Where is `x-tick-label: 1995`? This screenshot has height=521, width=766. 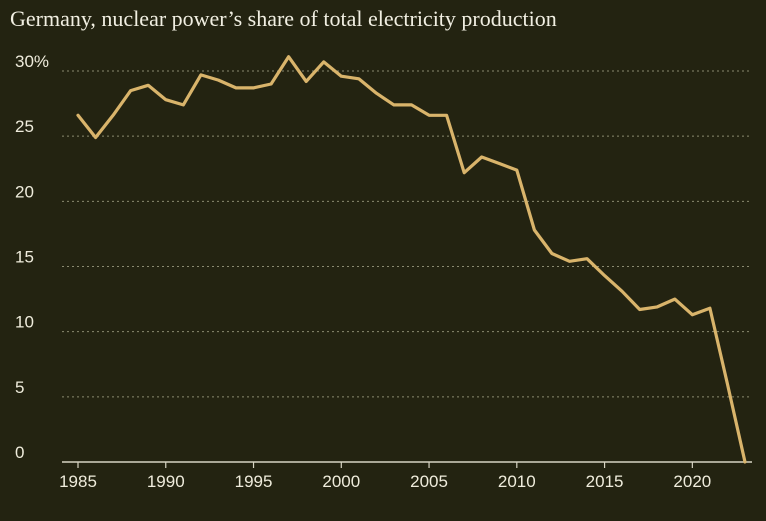 x-tick-label: 1995 is located at coordinates (254, 481).